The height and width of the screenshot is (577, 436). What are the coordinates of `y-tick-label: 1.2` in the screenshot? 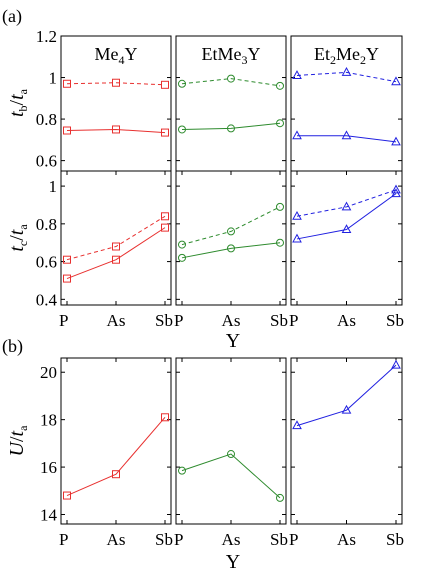 It's located at (46, 36).